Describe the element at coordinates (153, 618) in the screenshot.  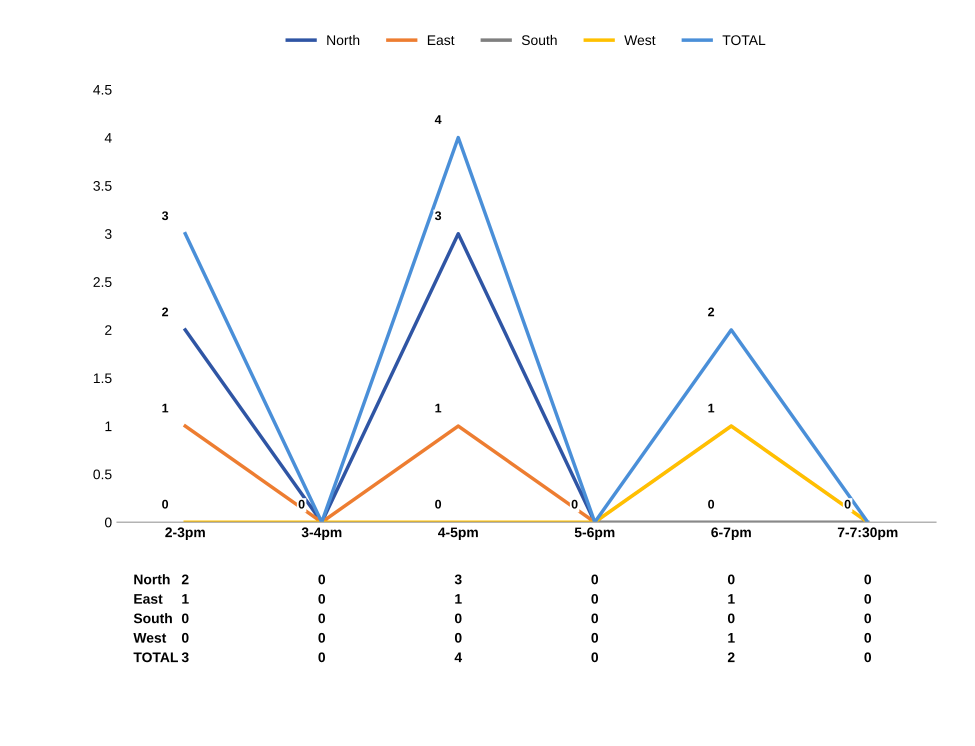
I see `text: South` at that location.